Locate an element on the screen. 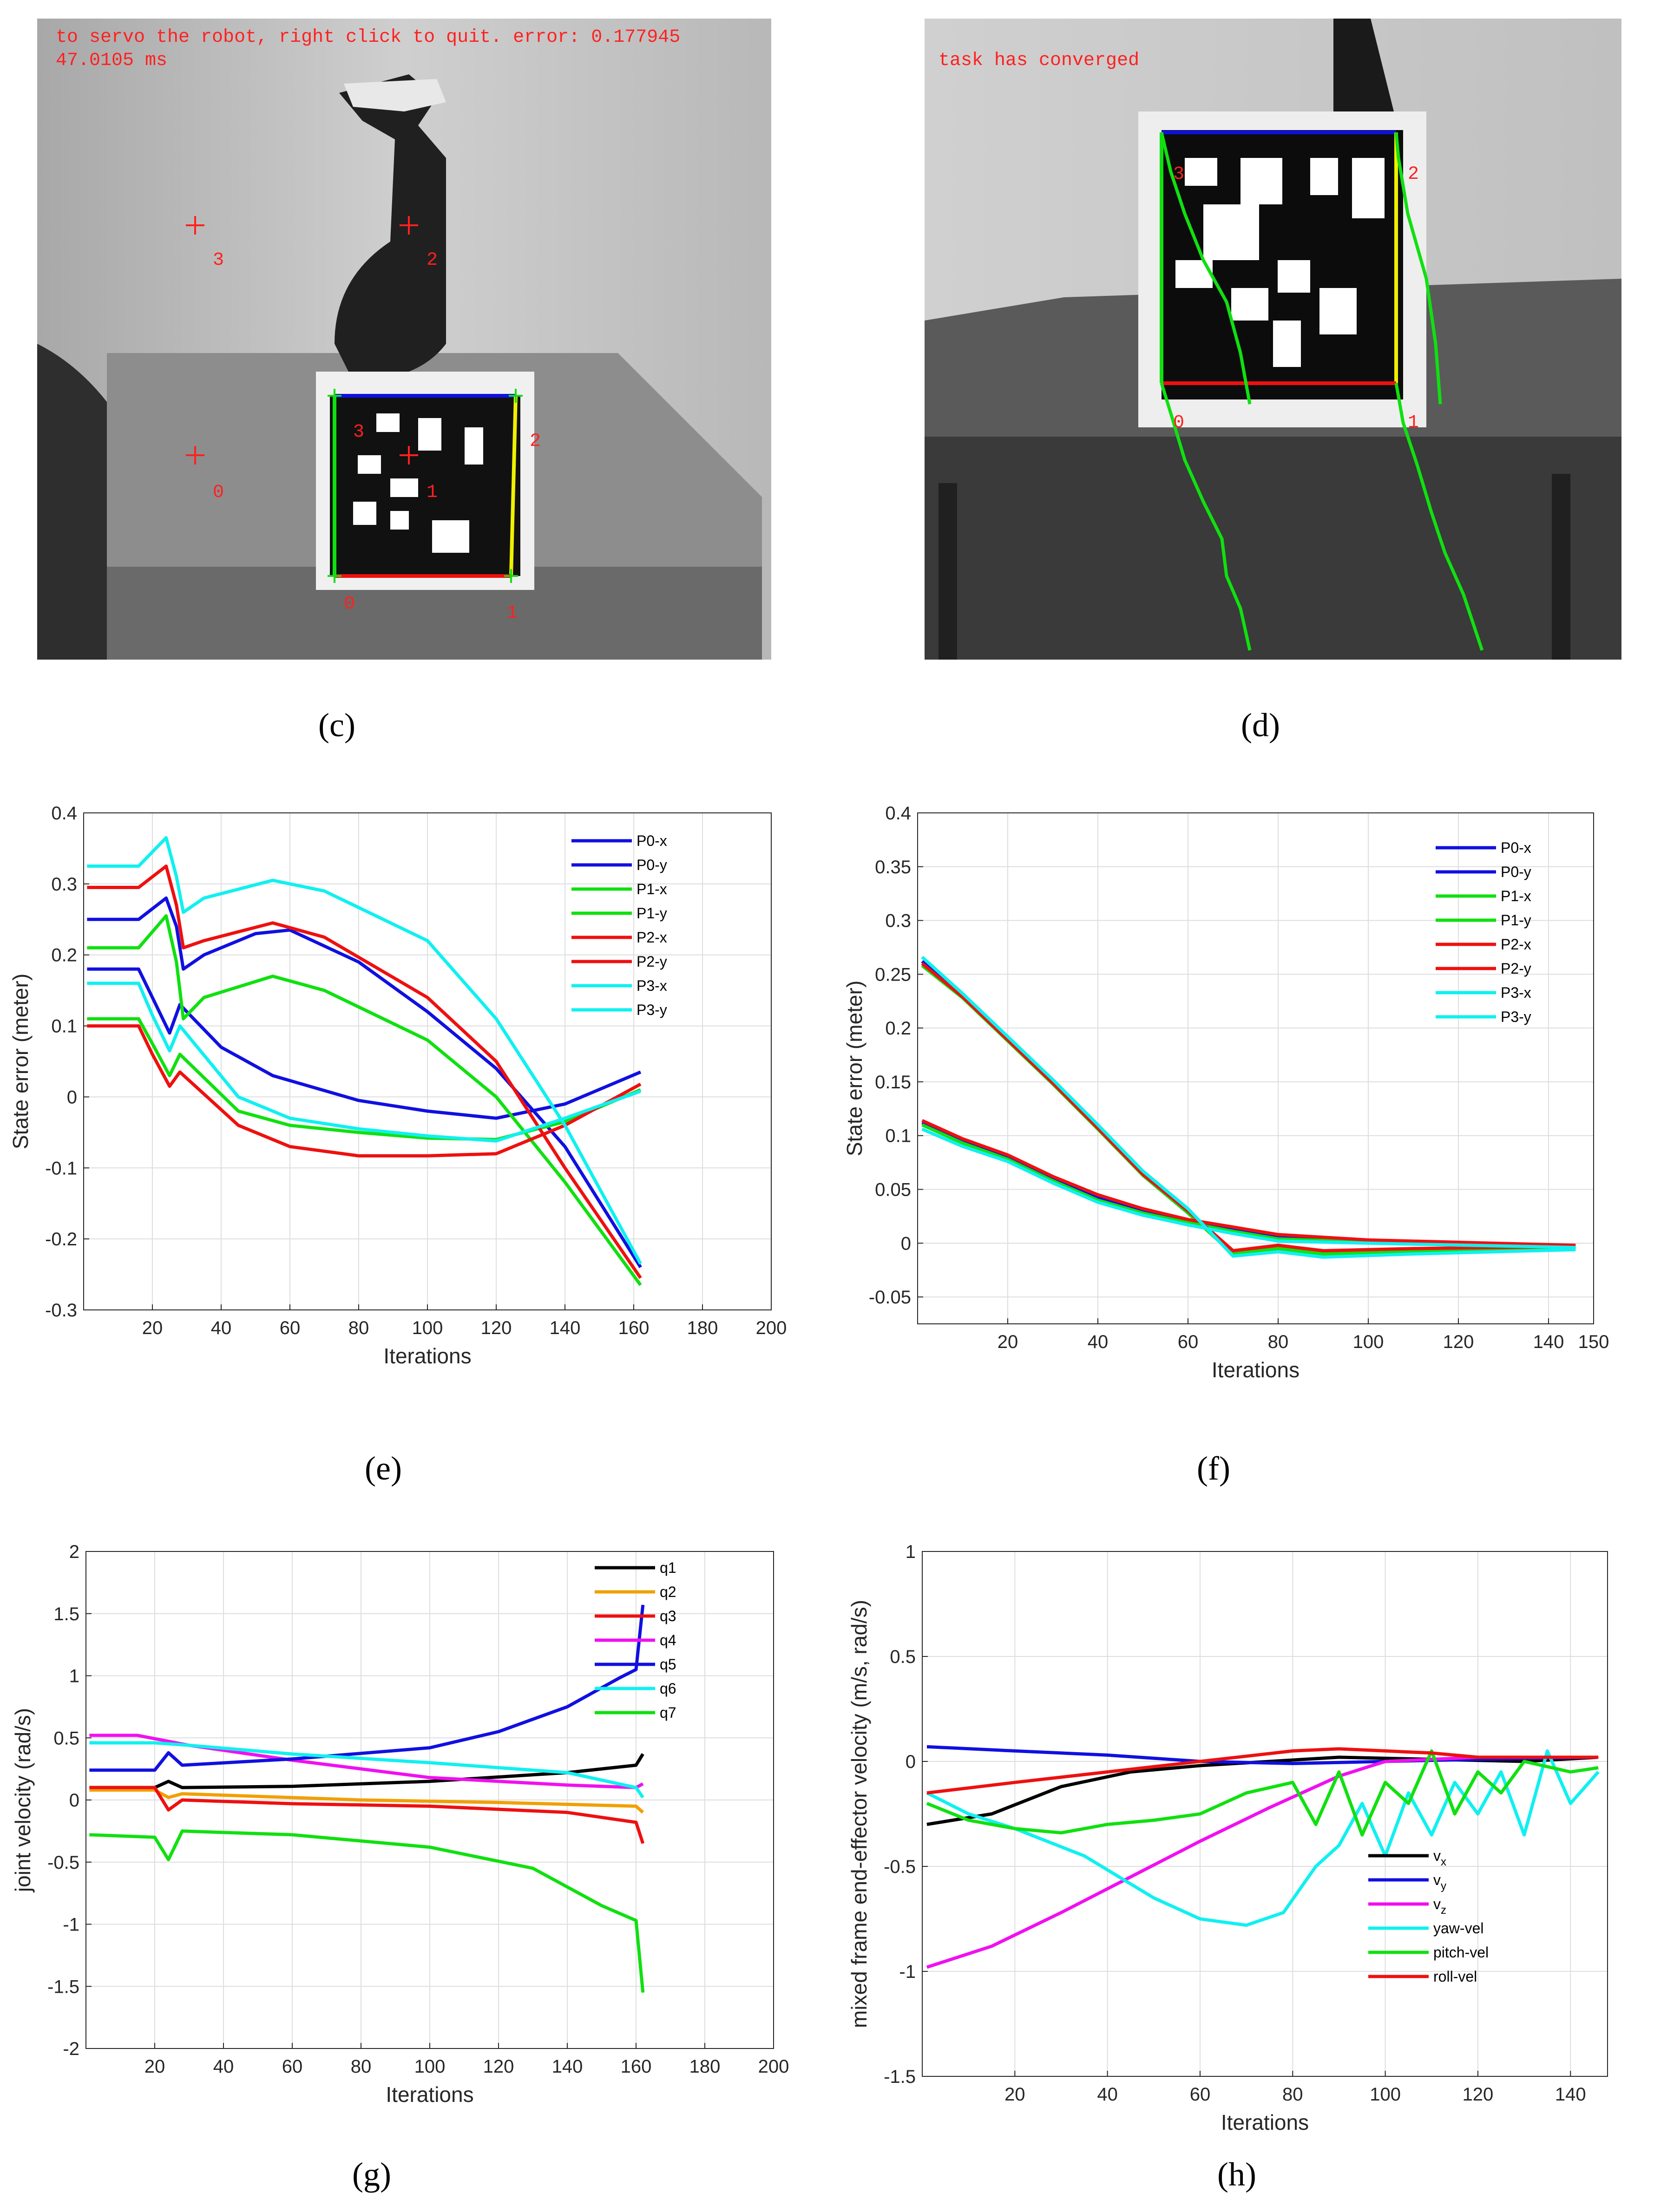 The height and width of the screenshot is (2212, 1654). series-line-P3-y is located at coordinates (1248, 1107).